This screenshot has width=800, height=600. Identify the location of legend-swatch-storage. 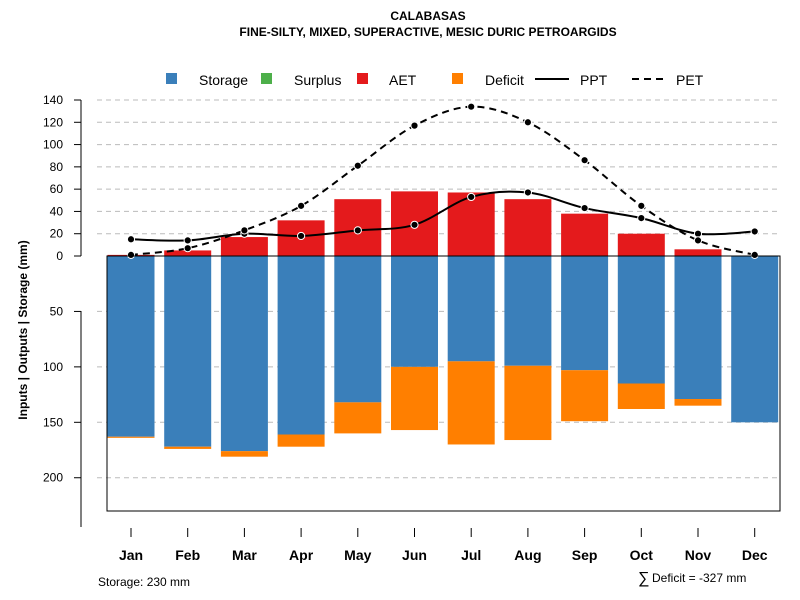
(171, 78).